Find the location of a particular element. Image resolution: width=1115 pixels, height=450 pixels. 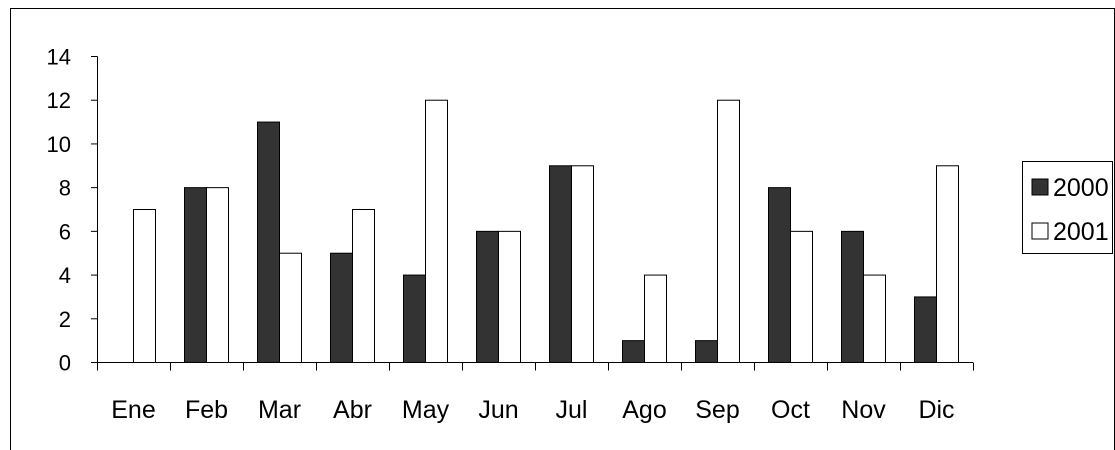

legend-swatch-2000 is located at coordinates (1040, 187).